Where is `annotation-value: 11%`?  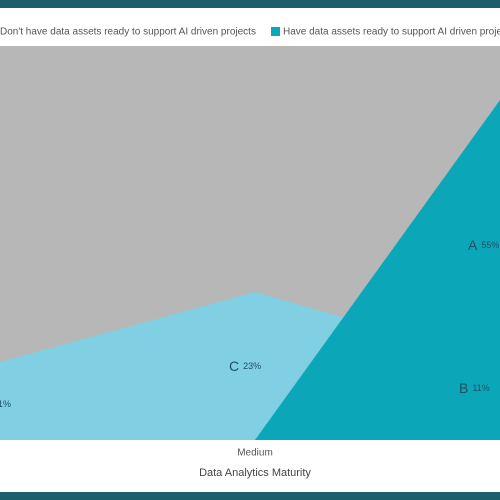 annotation-value: 11% is located at coordinates (480, 388).